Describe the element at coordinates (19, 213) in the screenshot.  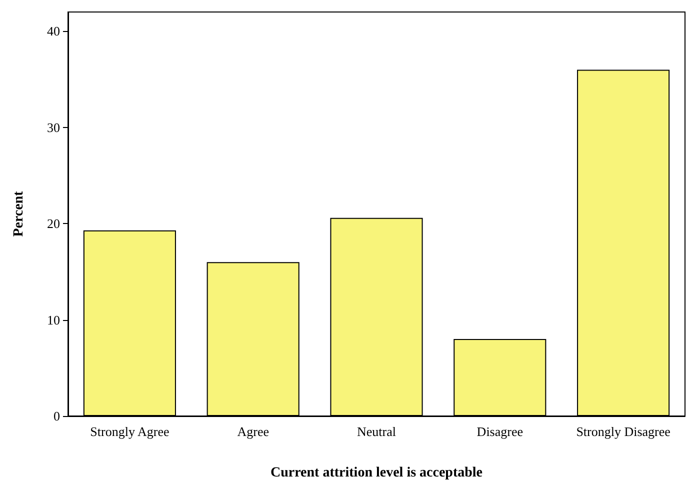
I see `y-axis-title: Percent` at that location.